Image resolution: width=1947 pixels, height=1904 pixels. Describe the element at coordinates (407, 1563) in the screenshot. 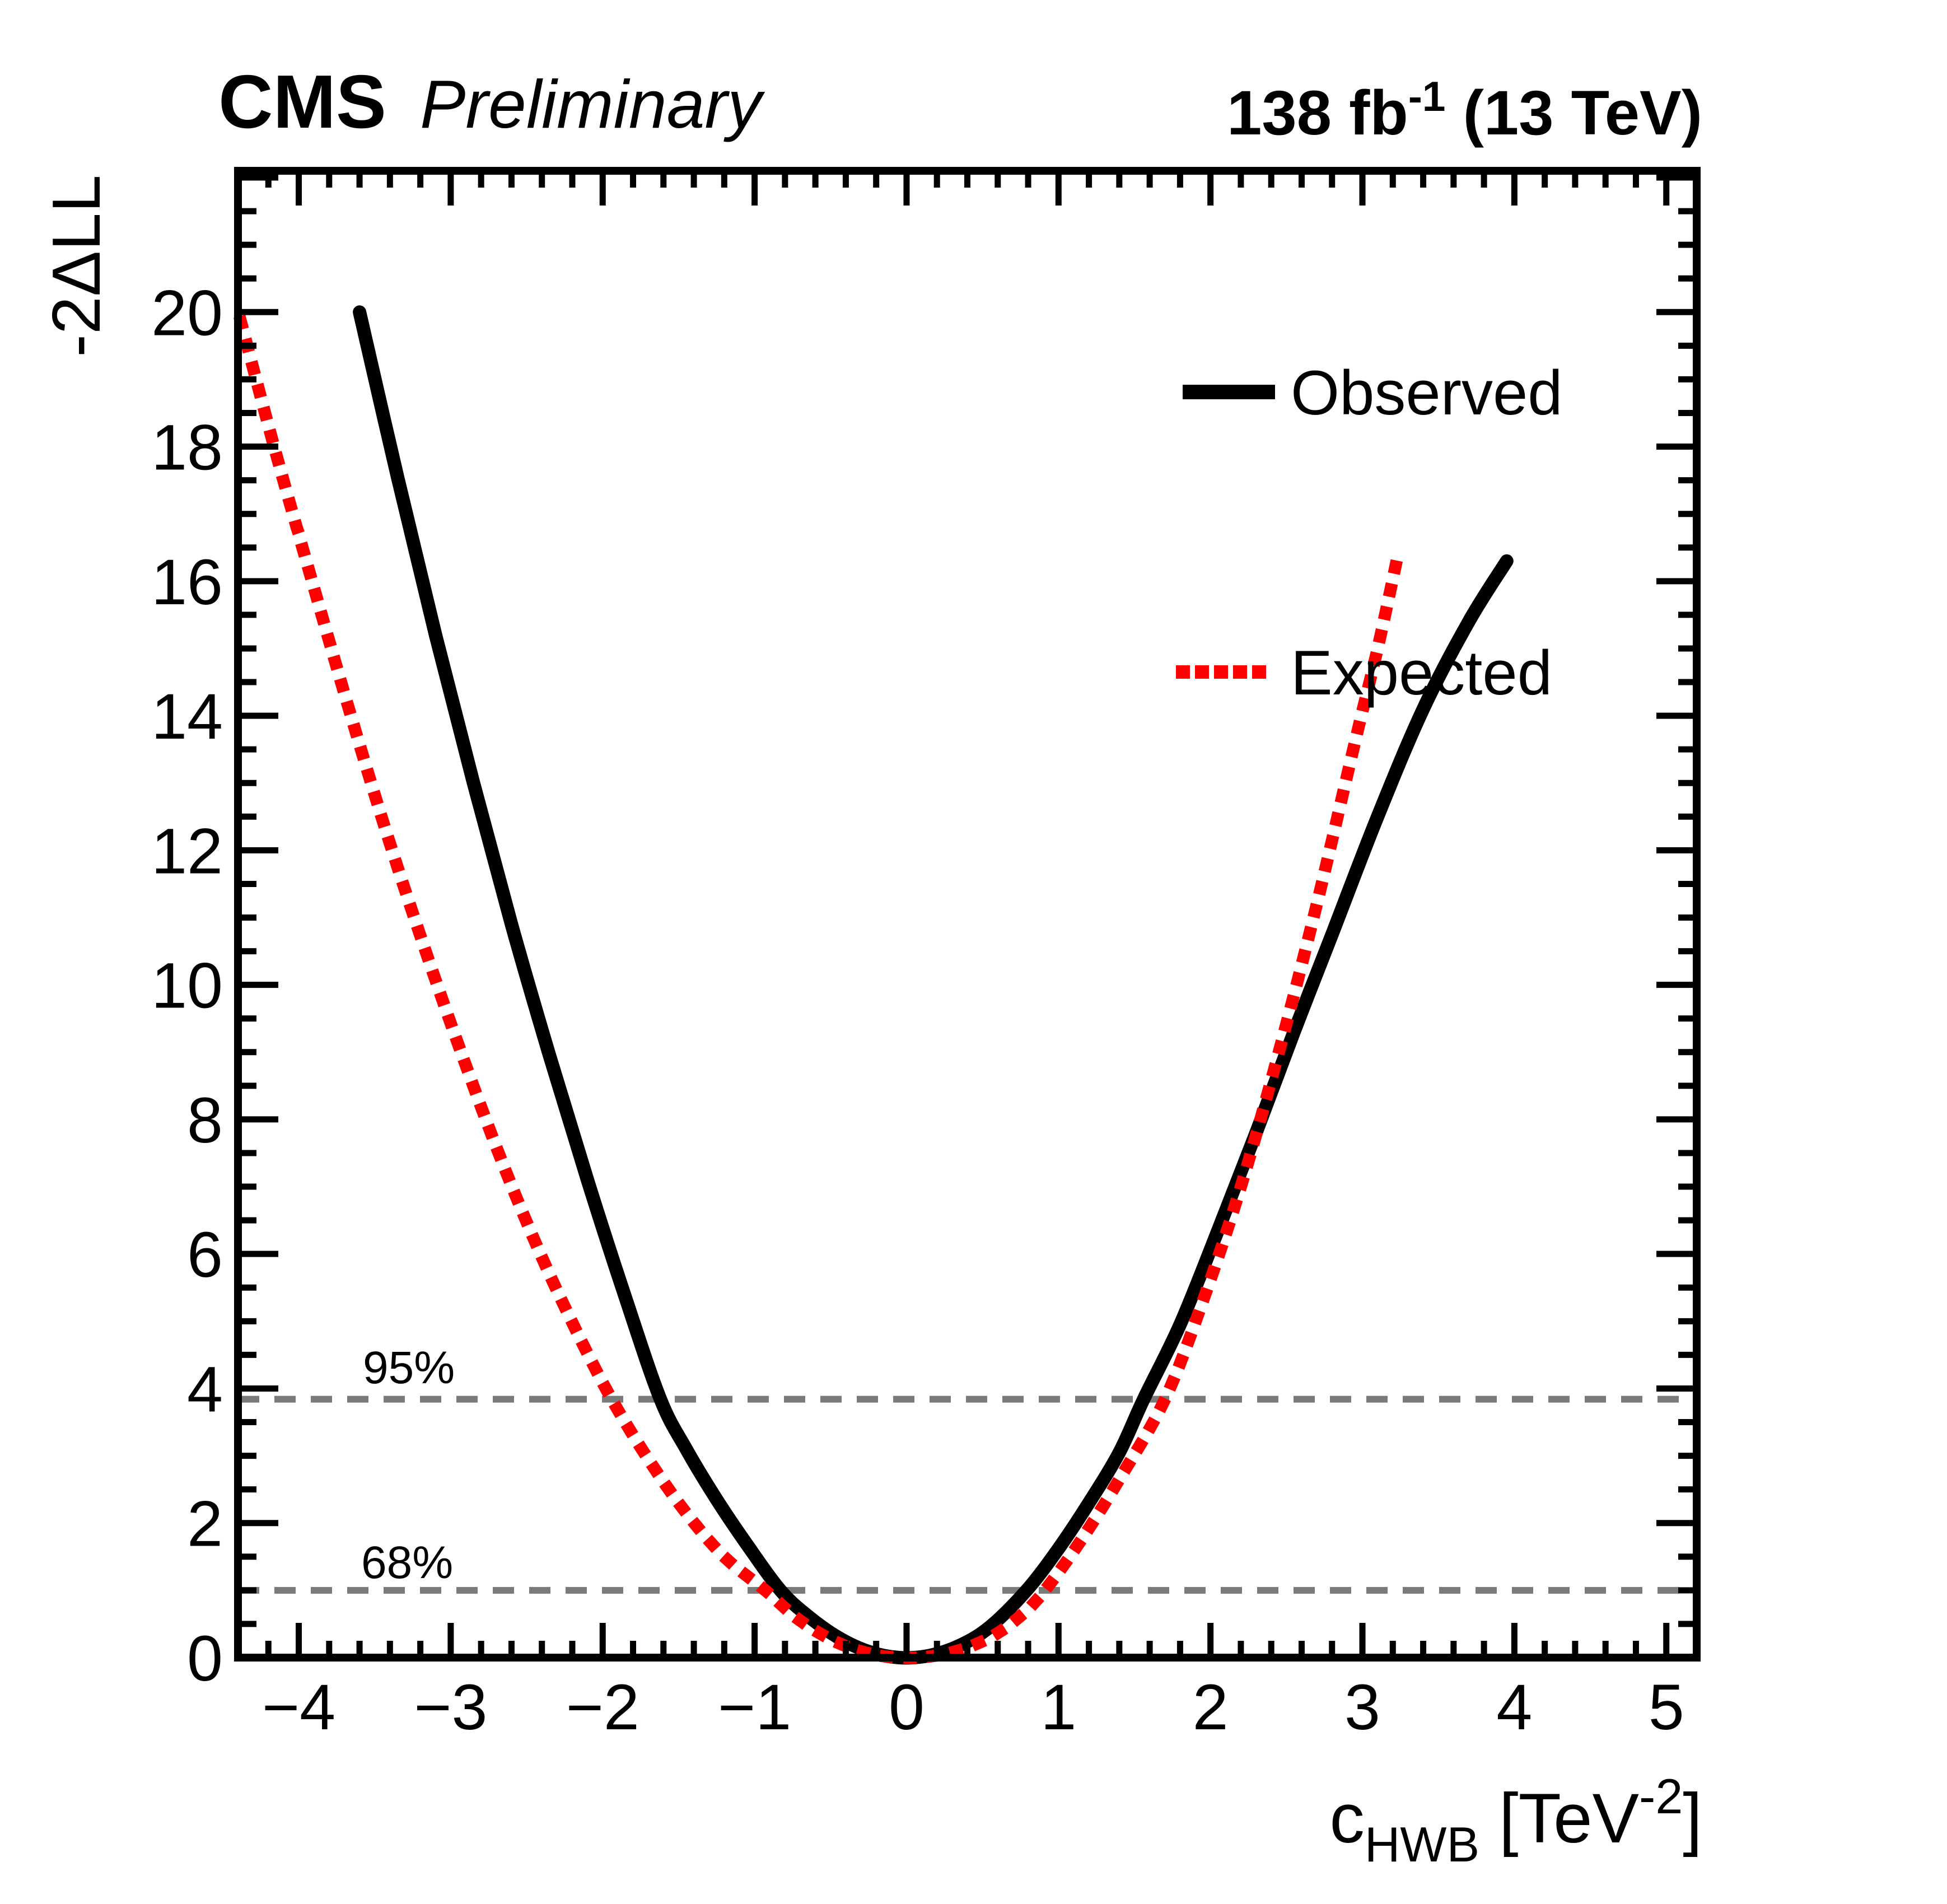

I see `cl-68-label: 68%` at that location.